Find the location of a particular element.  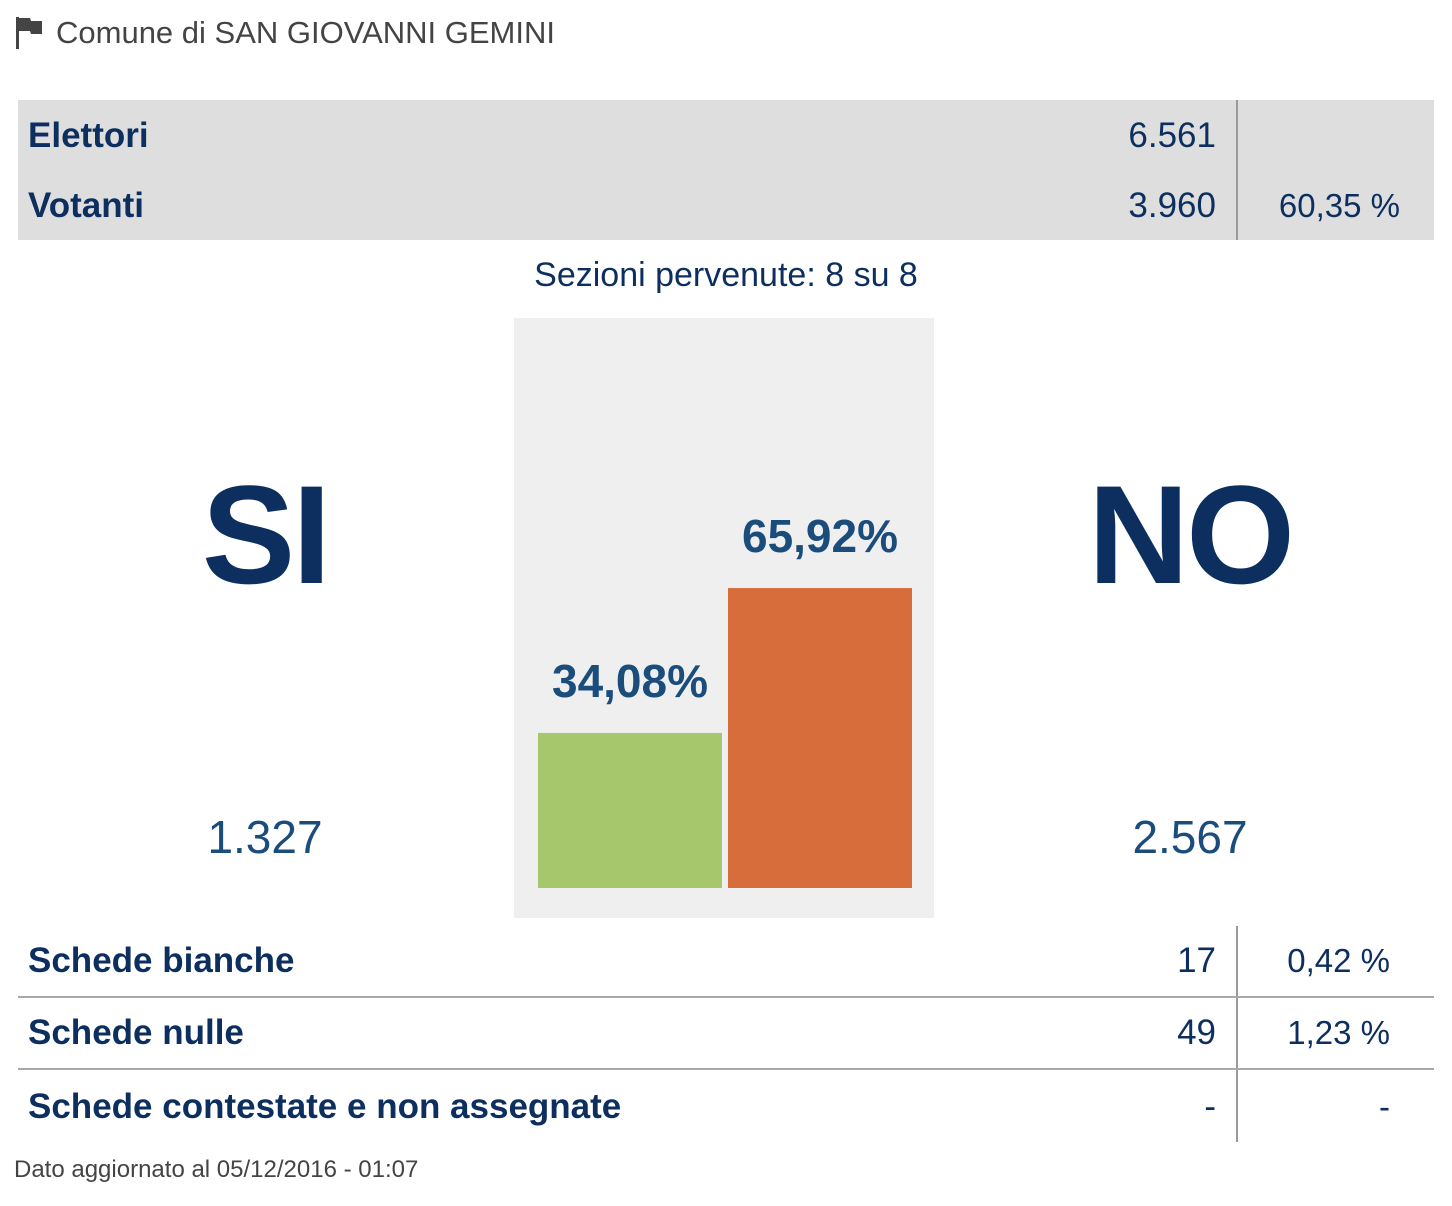

row-percentage: 0,42 % is located at coordinates (1338, 960).